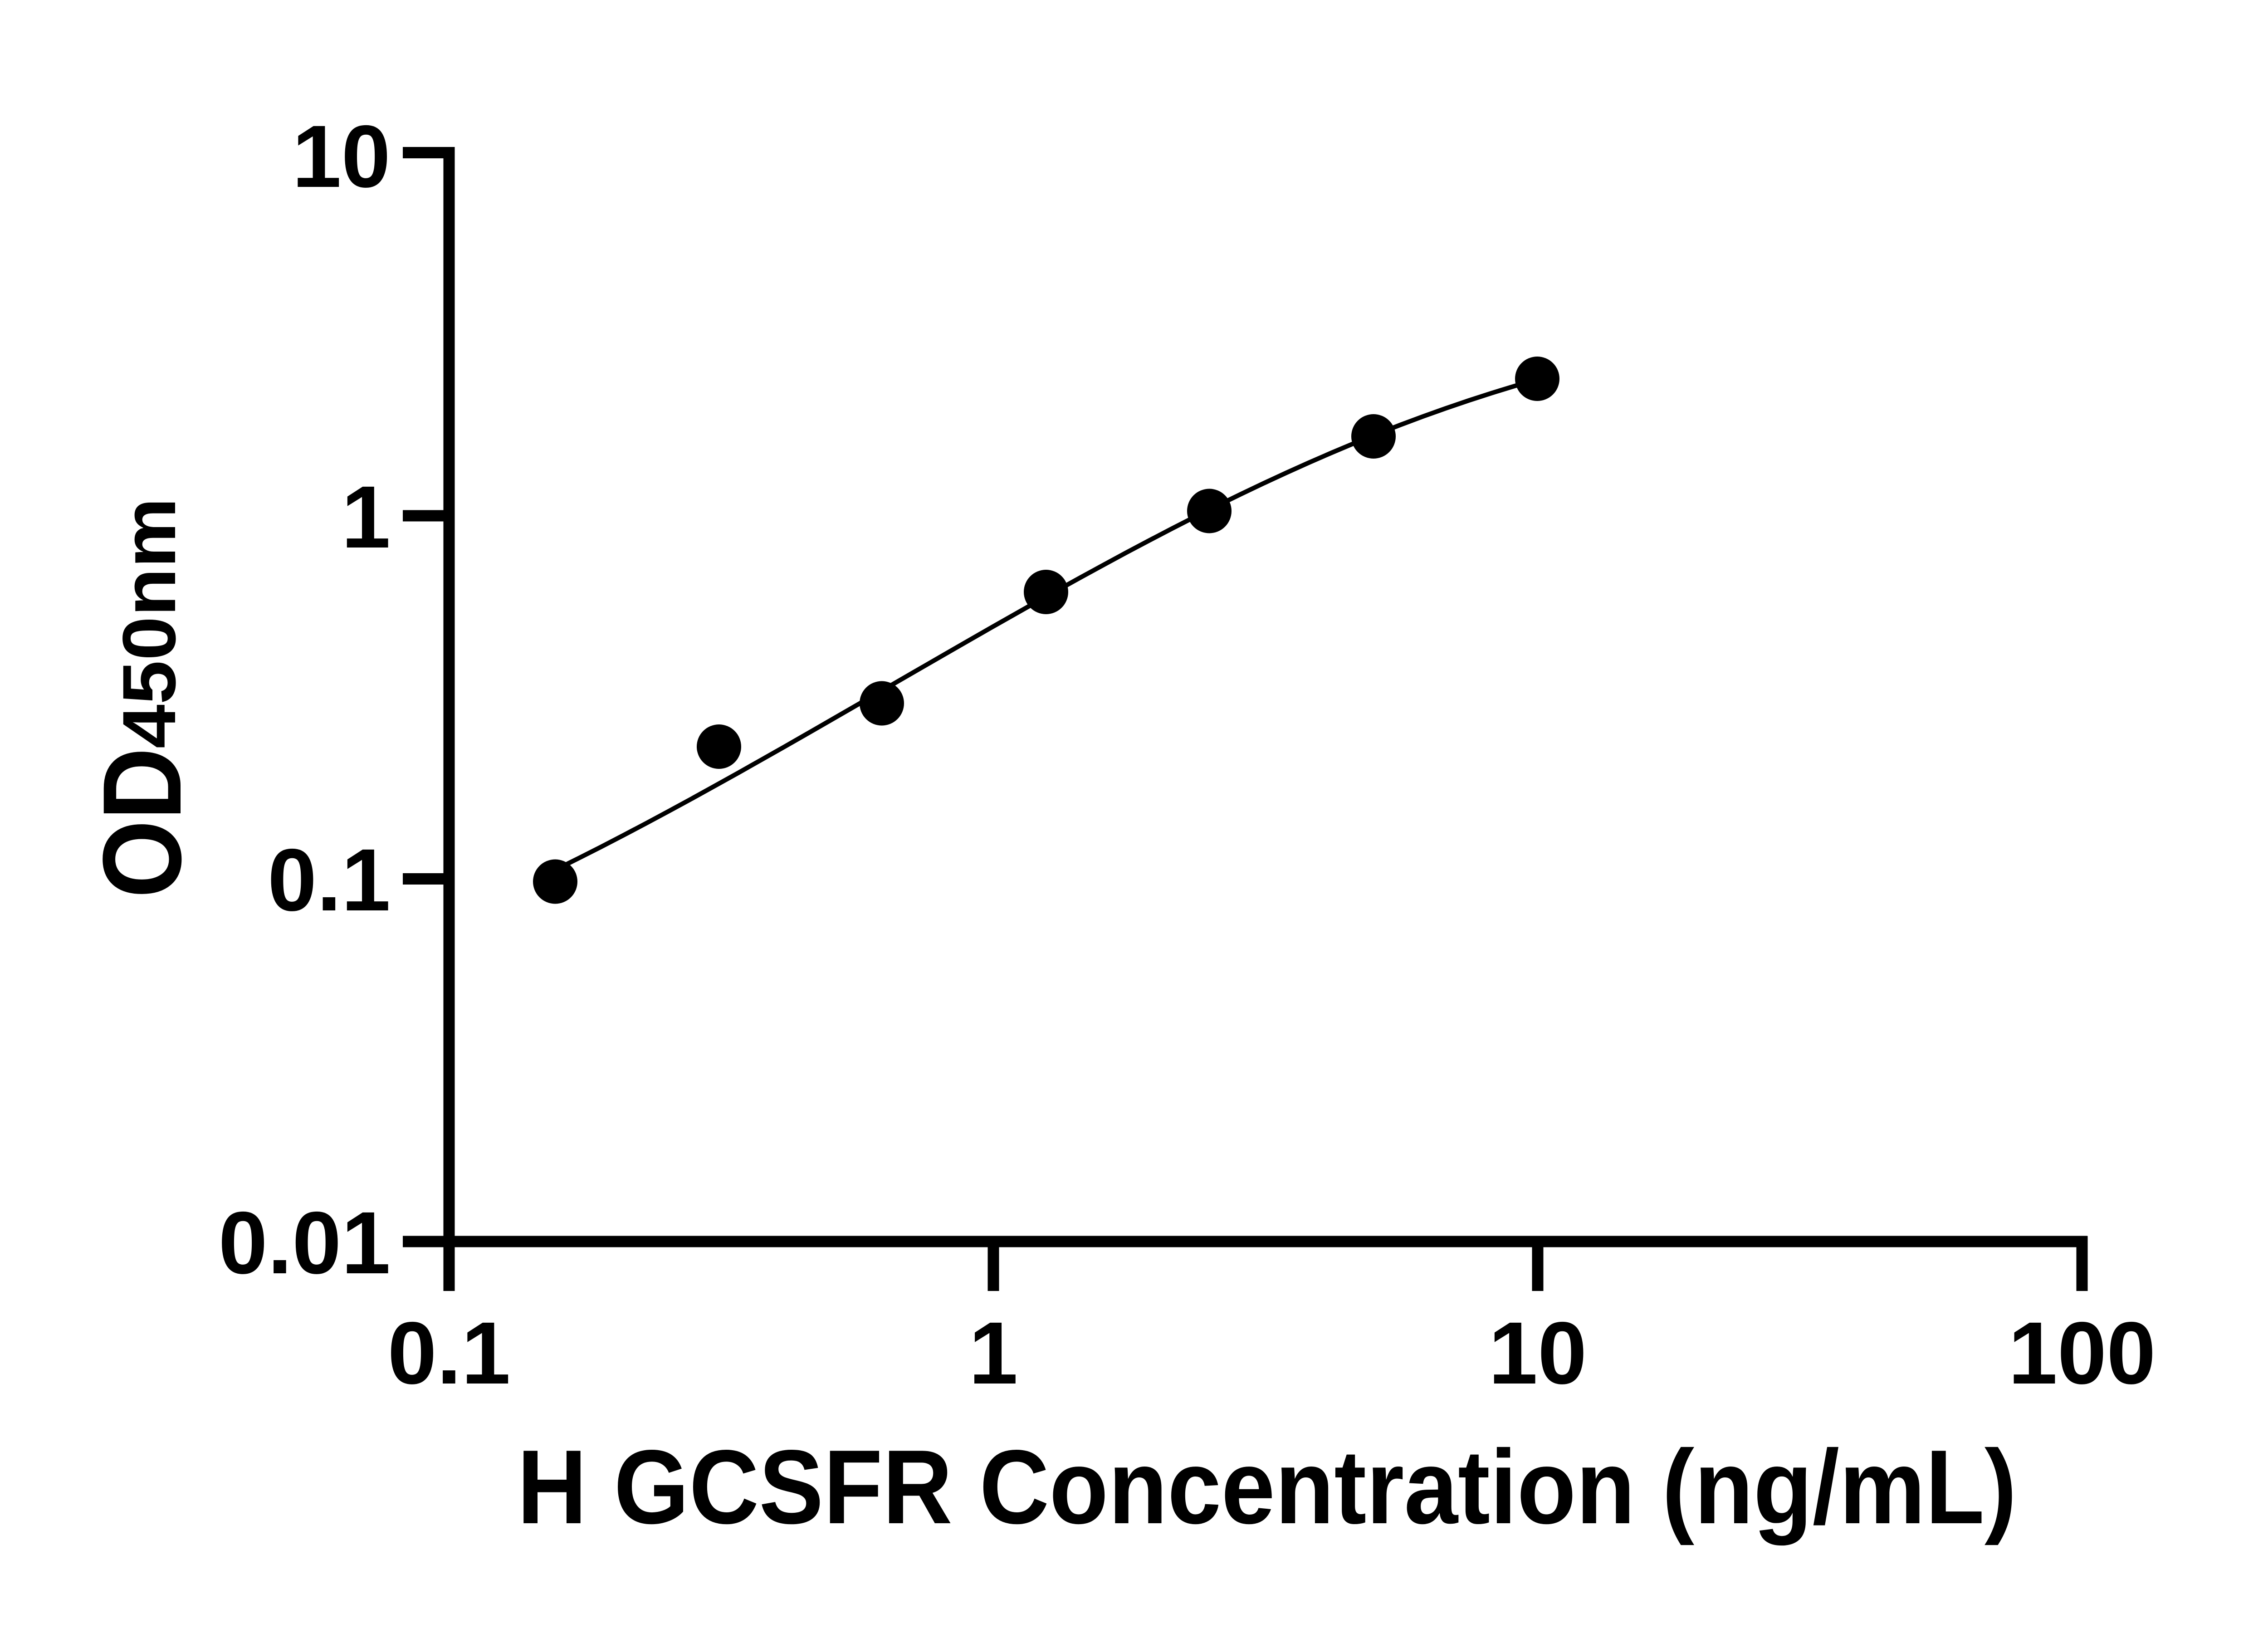  I want to click on svg-text: H GCSFR Concentration (ng/mL), so click(1267, 1487).